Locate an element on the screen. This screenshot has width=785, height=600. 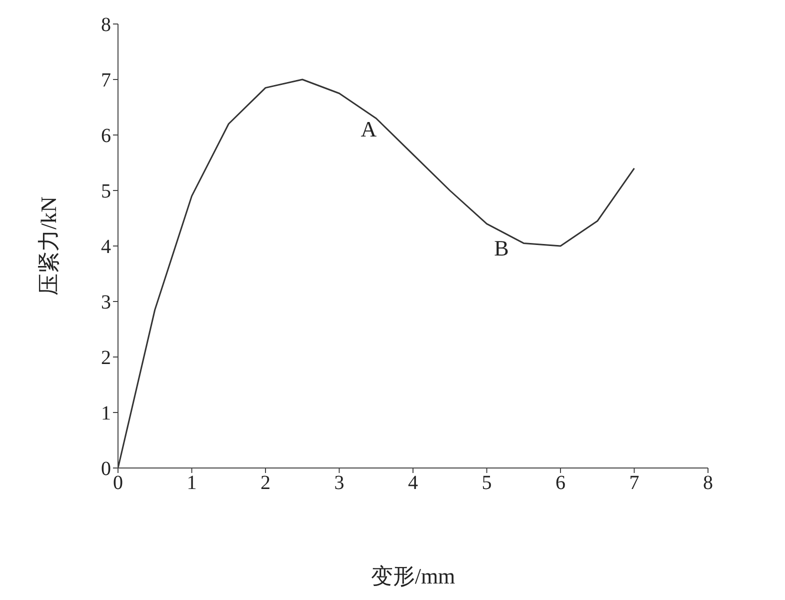
x-tick-label: 1 is located at coordinates (191, 483).